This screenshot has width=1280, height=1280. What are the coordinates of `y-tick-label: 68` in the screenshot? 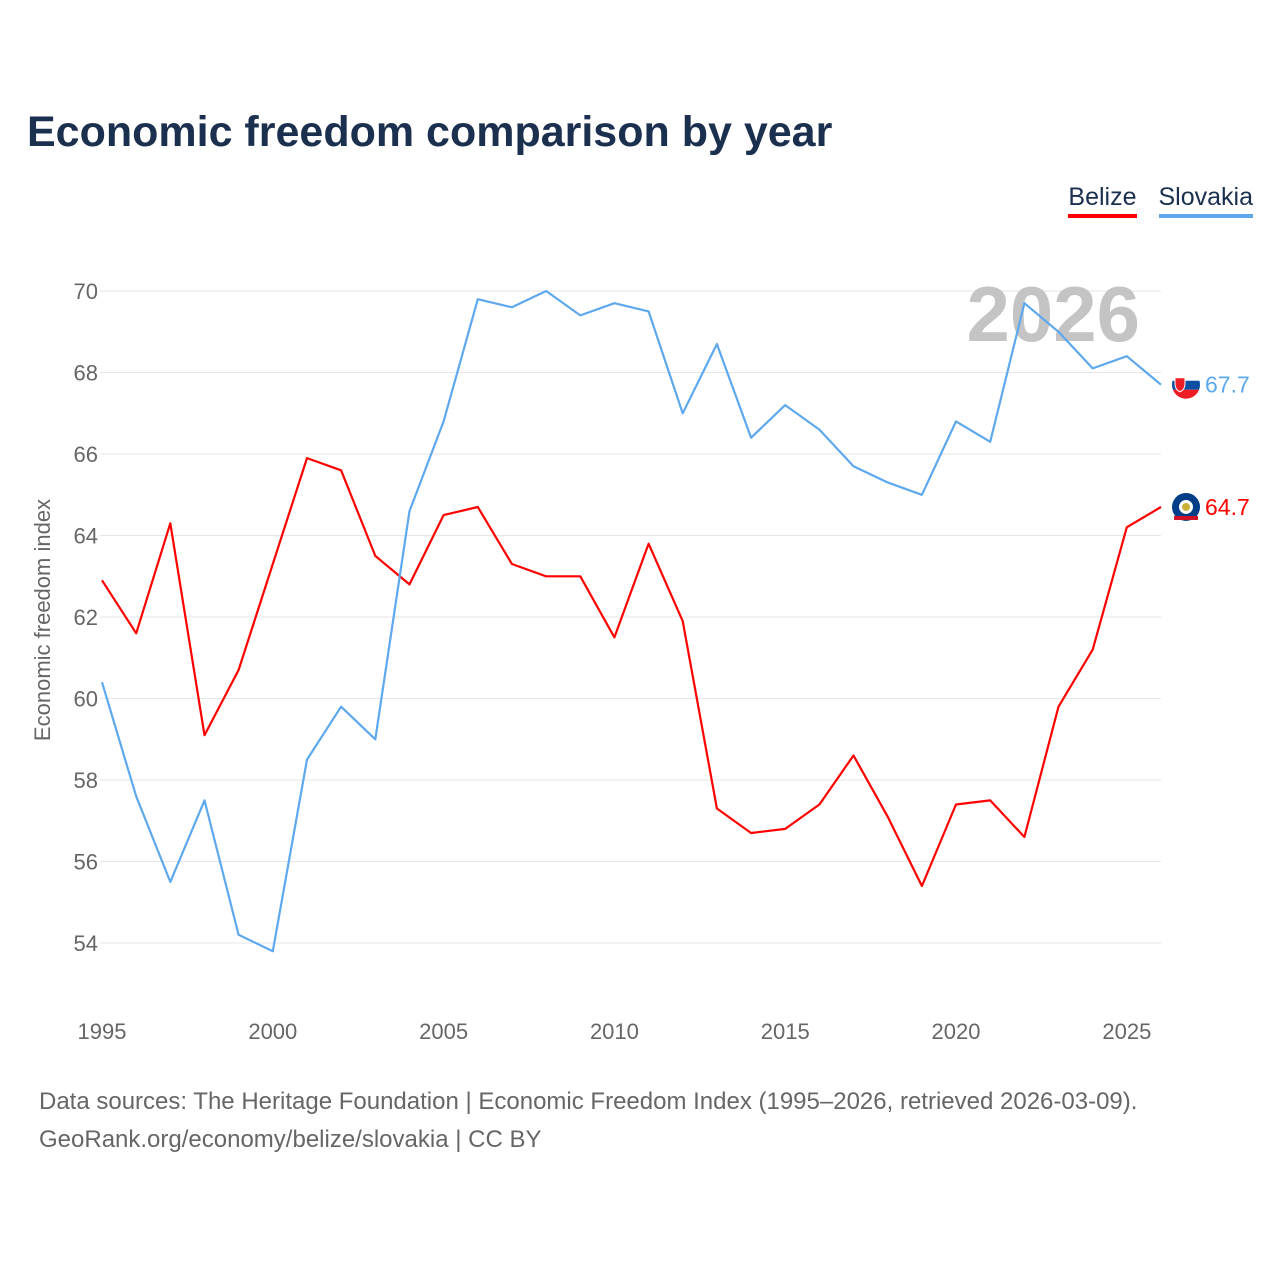 It's located at (86, 373).